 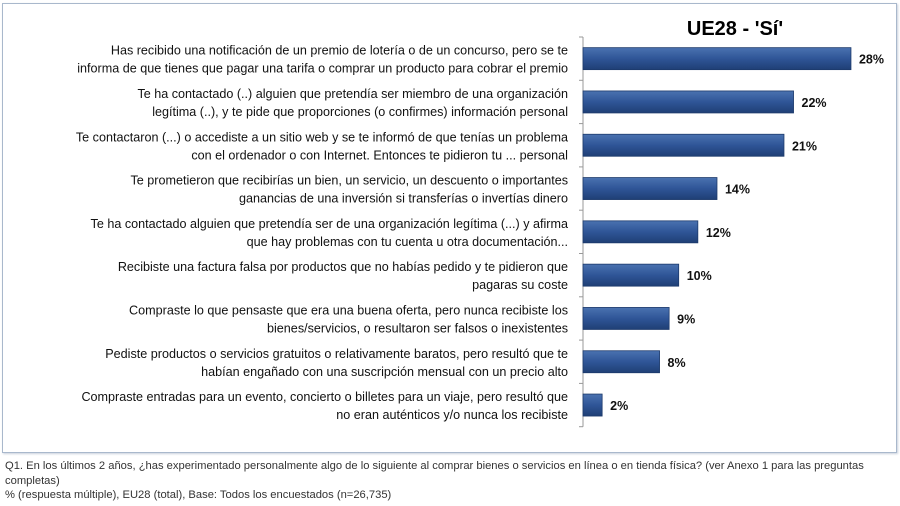 I want to click on data-label: 14%, so click(x=737, y=190).